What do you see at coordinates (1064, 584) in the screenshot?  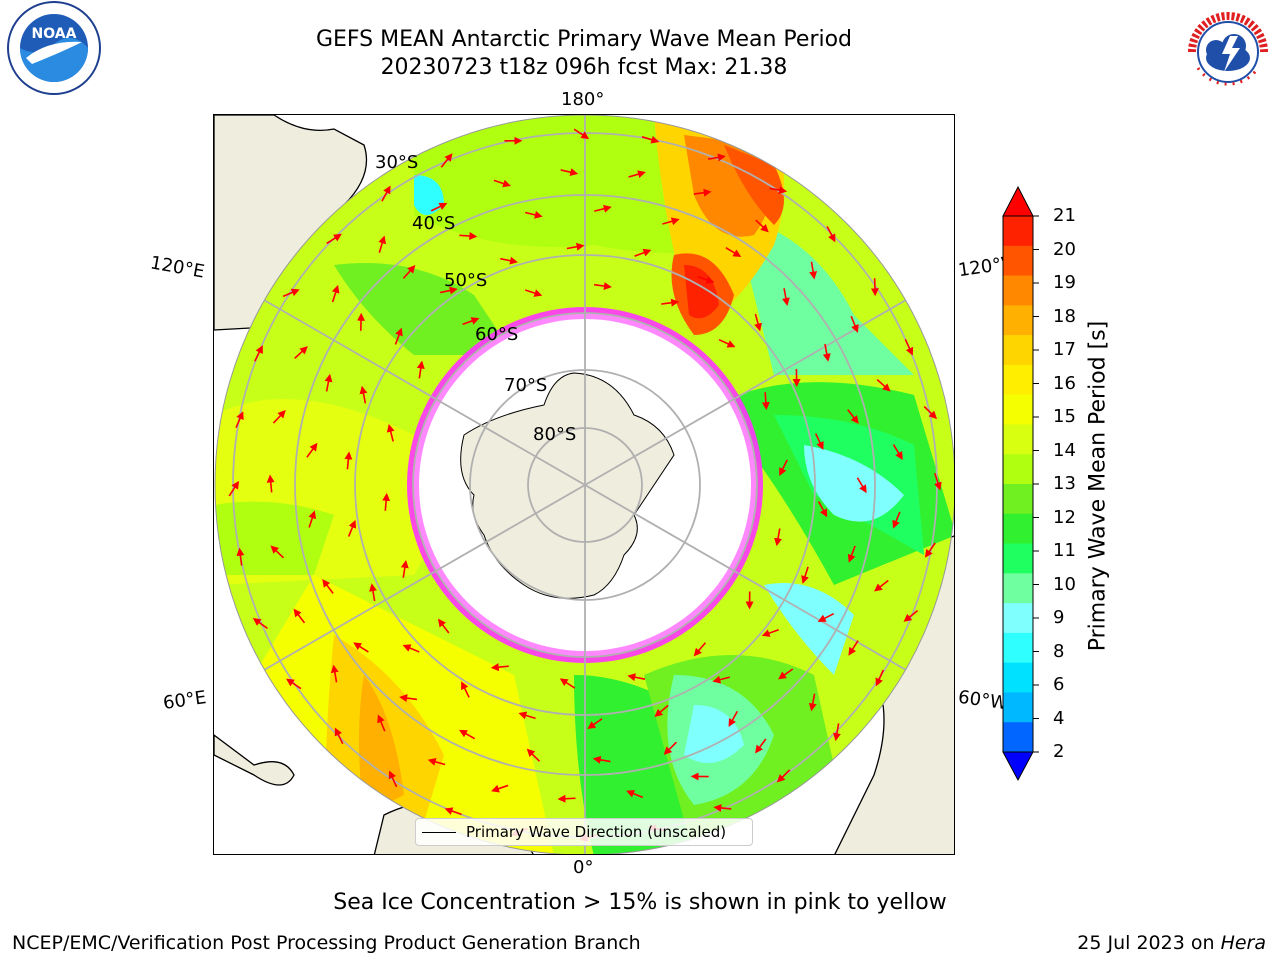 I see `colorbar-tick-label: 10` at bounding box center [1064, 584].